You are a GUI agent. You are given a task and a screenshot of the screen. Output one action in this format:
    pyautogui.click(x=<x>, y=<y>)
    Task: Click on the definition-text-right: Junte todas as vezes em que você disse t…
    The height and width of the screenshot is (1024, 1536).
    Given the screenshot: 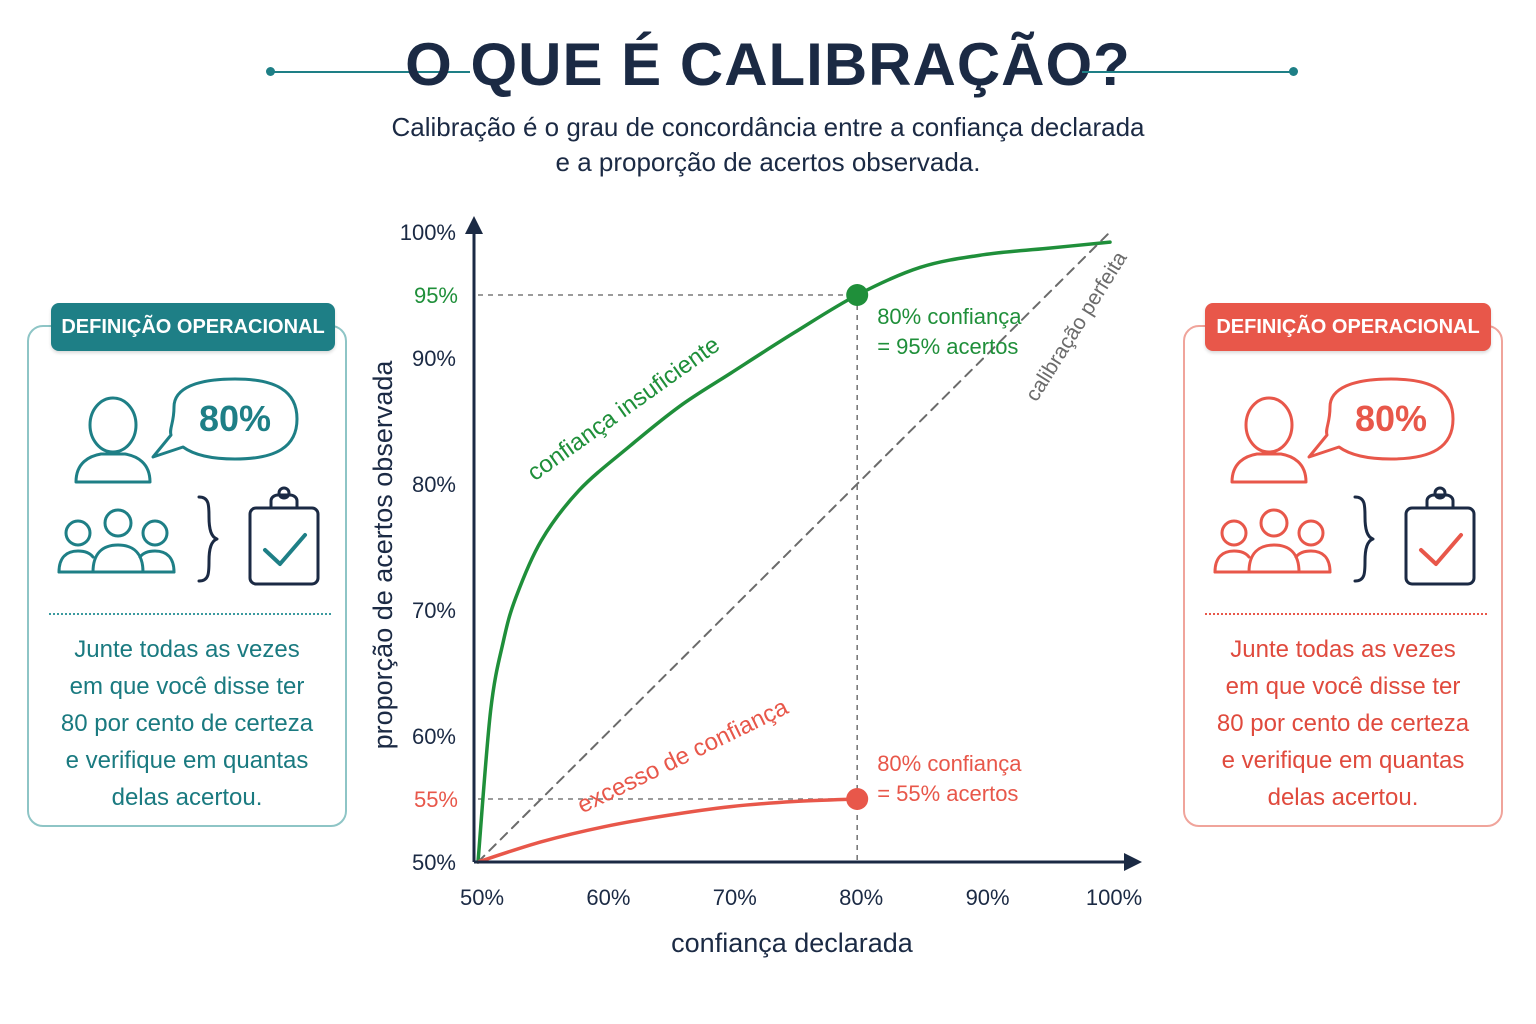 What is the action you would take?
    pyautogui.click(x=1343, y=723)
    